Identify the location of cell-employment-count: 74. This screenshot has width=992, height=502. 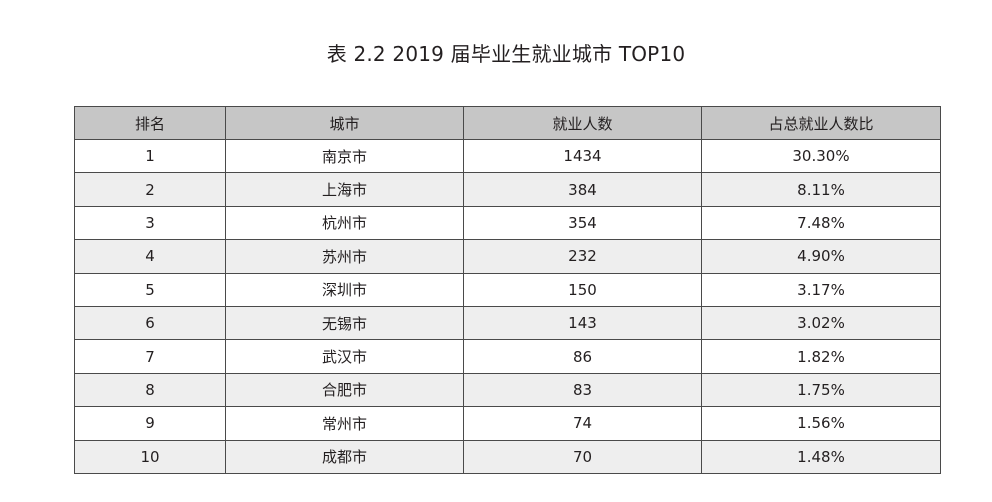
(582, 423).